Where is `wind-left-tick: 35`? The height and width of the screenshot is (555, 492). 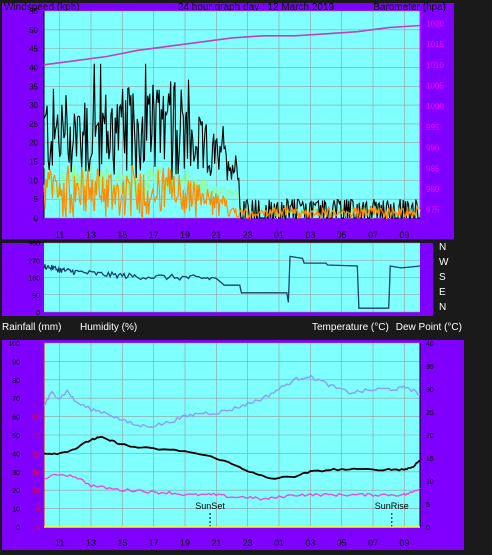 wind-left-tick: 35 is located at coordinates (33, 86).